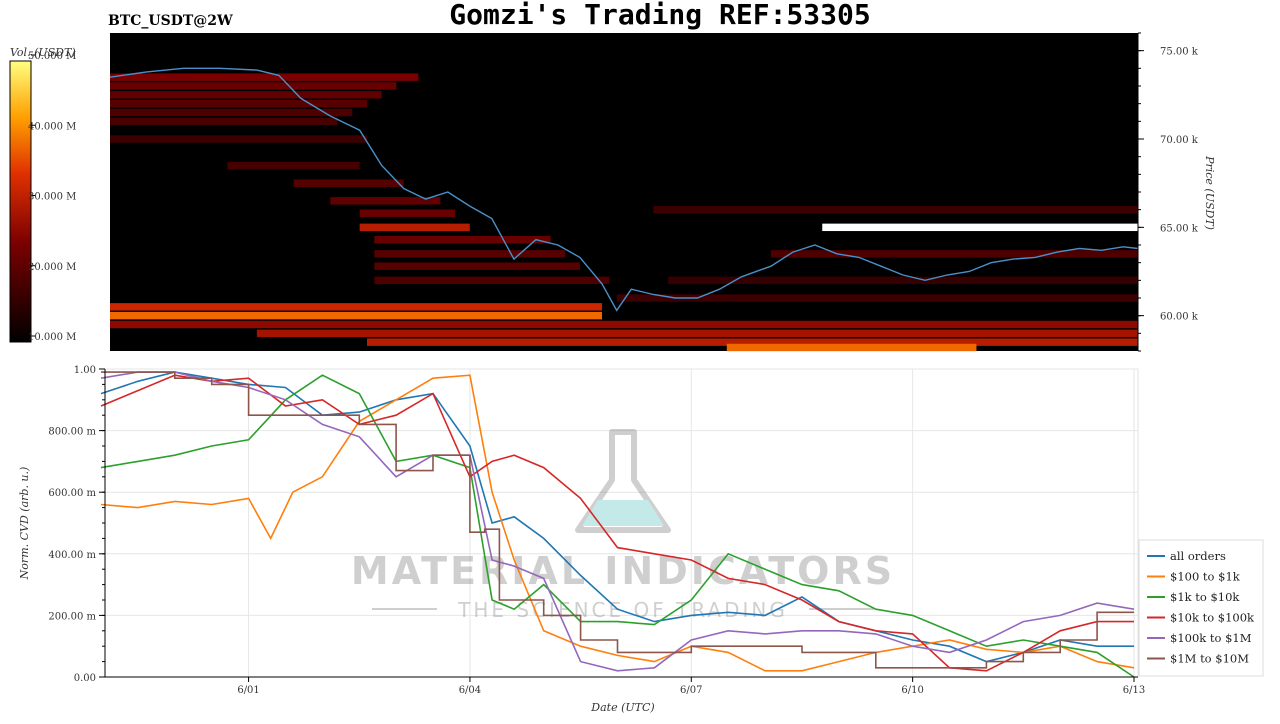 The height and width of the screenshot is (724, 1280). I want to click on legend-label: $10k to $100k, so click(1212, 618).